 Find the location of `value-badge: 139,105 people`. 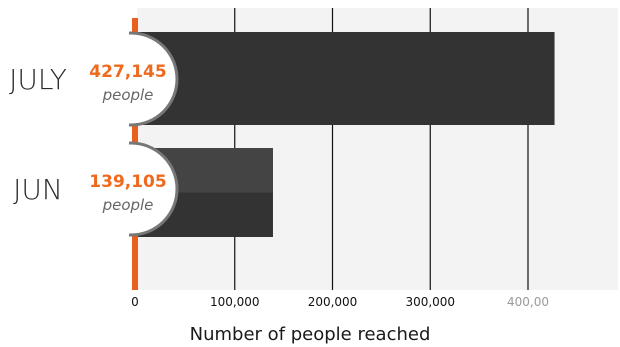

value-badge: 139,105 people is located at coordinates (130, 189).